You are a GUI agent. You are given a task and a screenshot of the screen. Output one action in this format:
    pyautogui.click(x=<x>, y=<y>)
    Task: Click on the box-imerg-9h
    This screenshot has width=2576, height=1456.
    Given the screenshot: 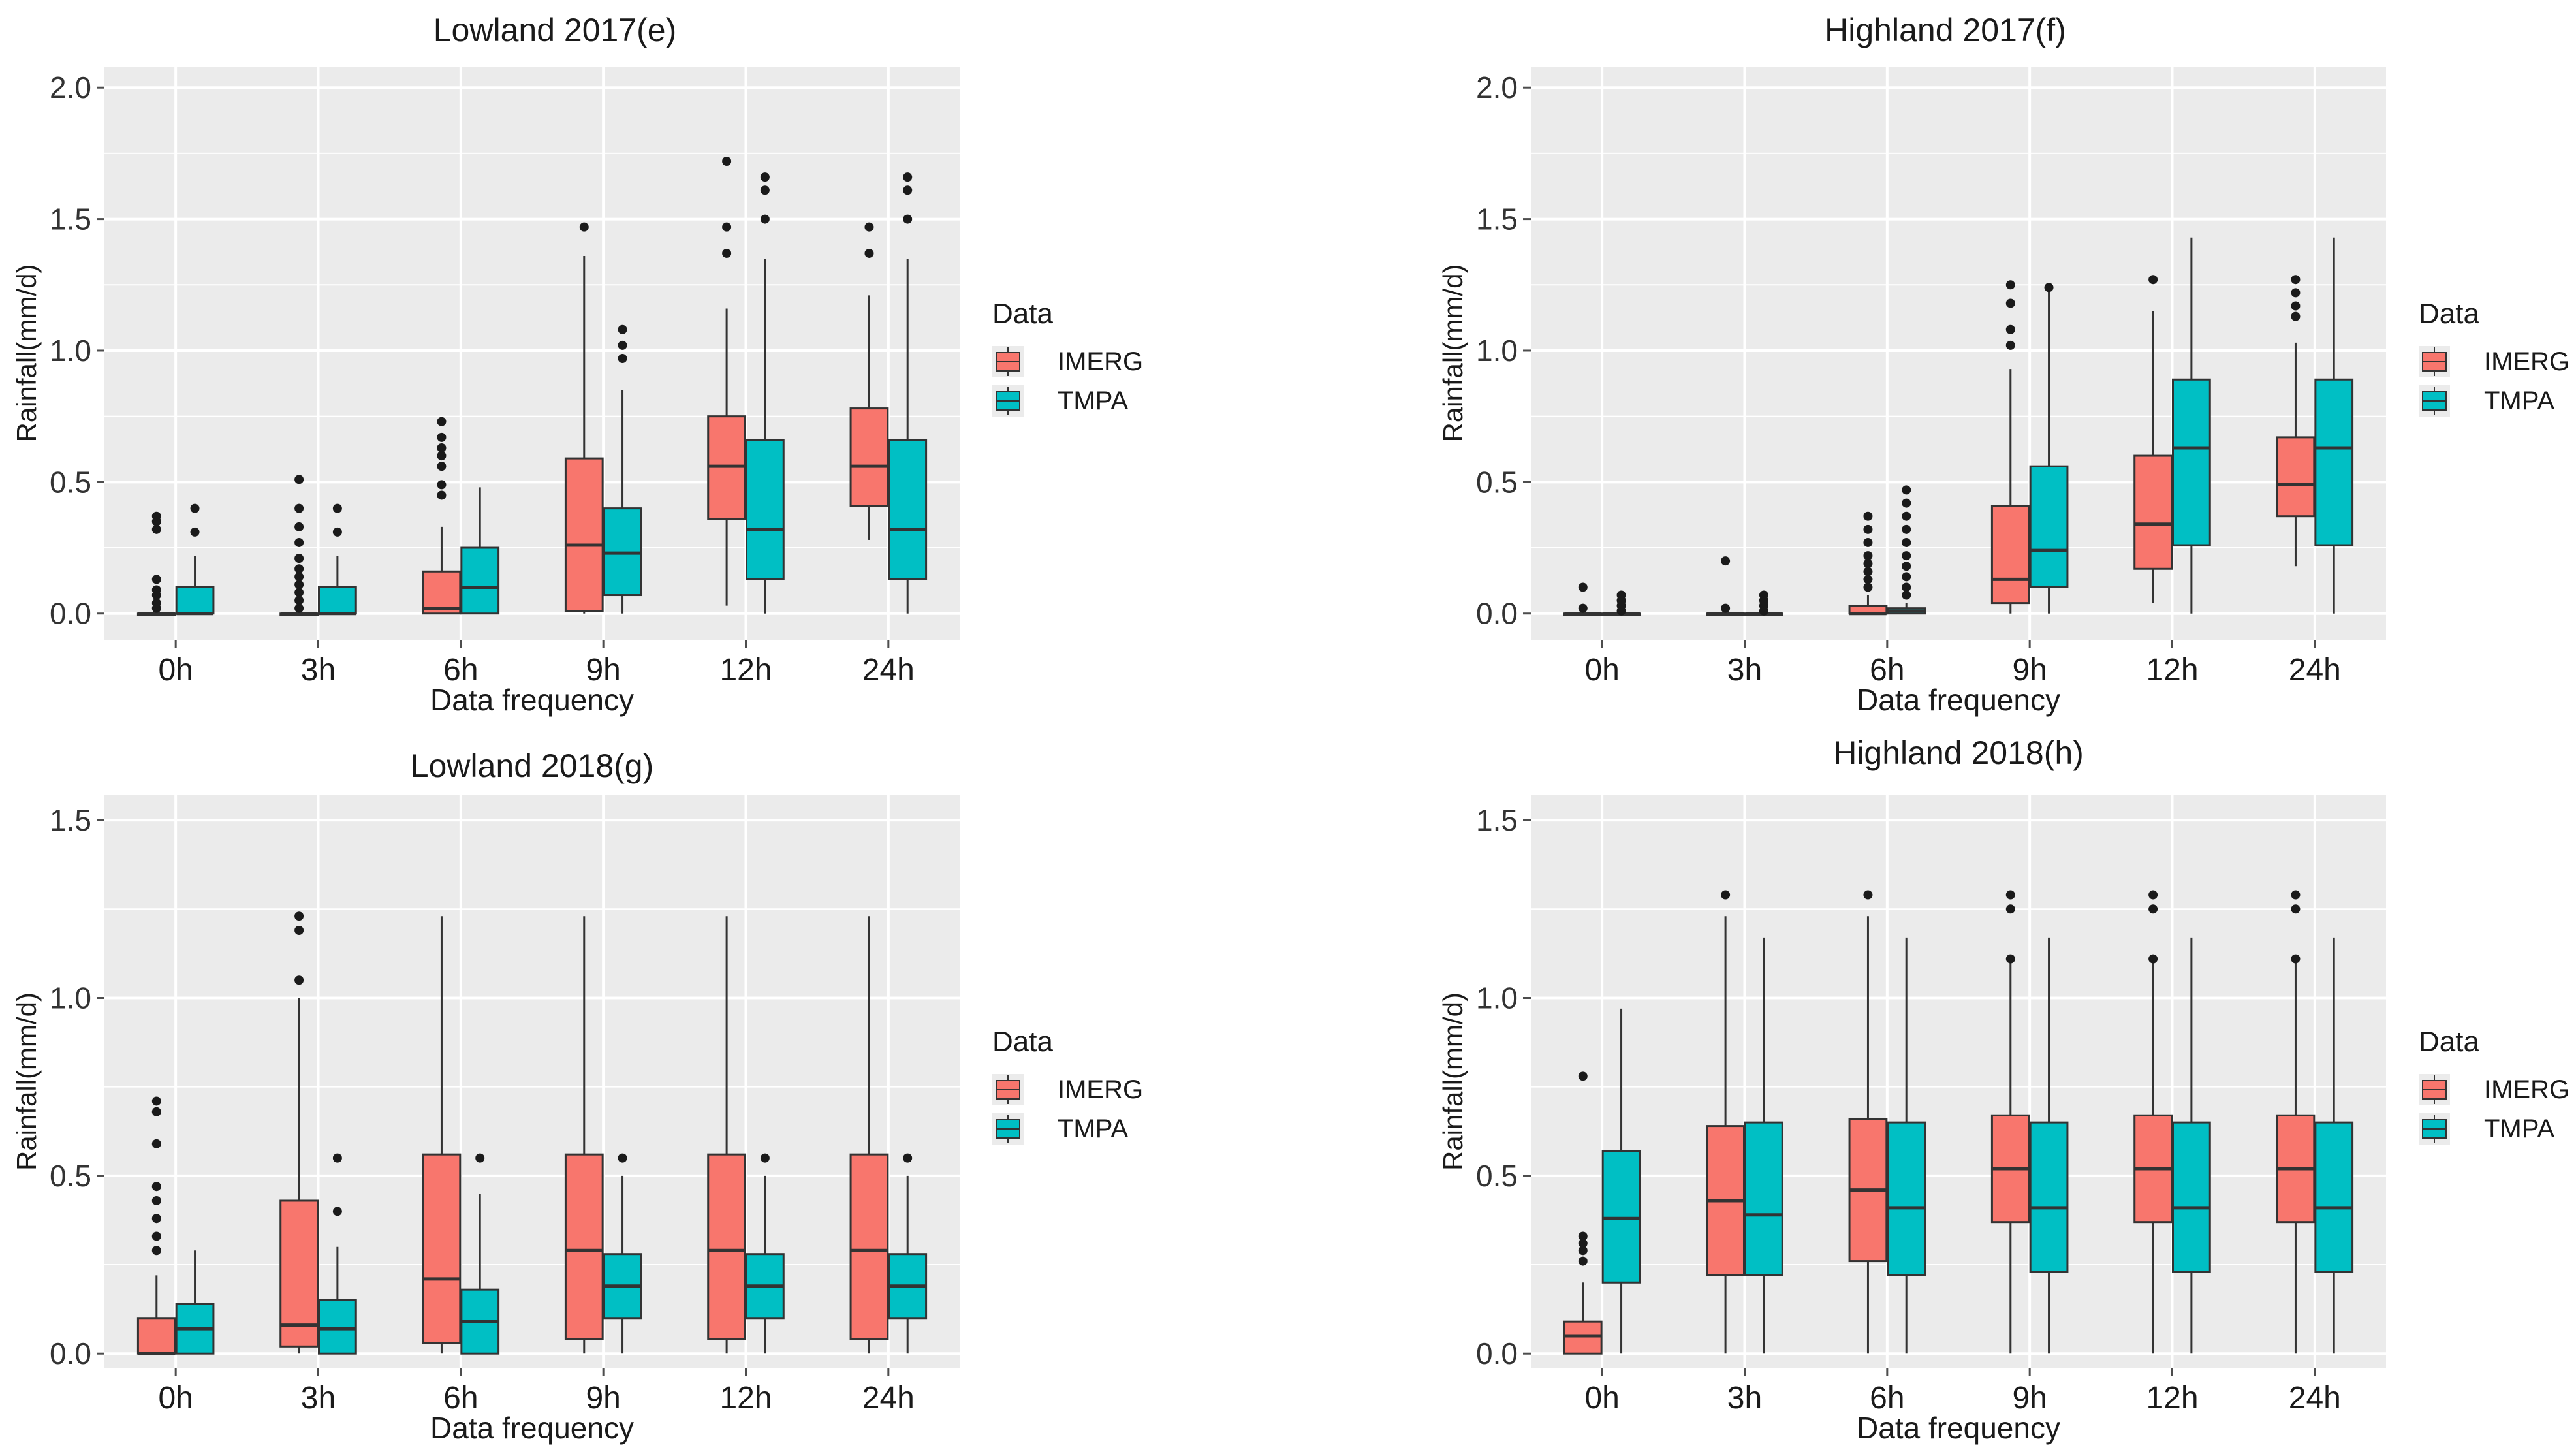 What is the action you would take?
    pyautogui.click(x=584, y=418)
    